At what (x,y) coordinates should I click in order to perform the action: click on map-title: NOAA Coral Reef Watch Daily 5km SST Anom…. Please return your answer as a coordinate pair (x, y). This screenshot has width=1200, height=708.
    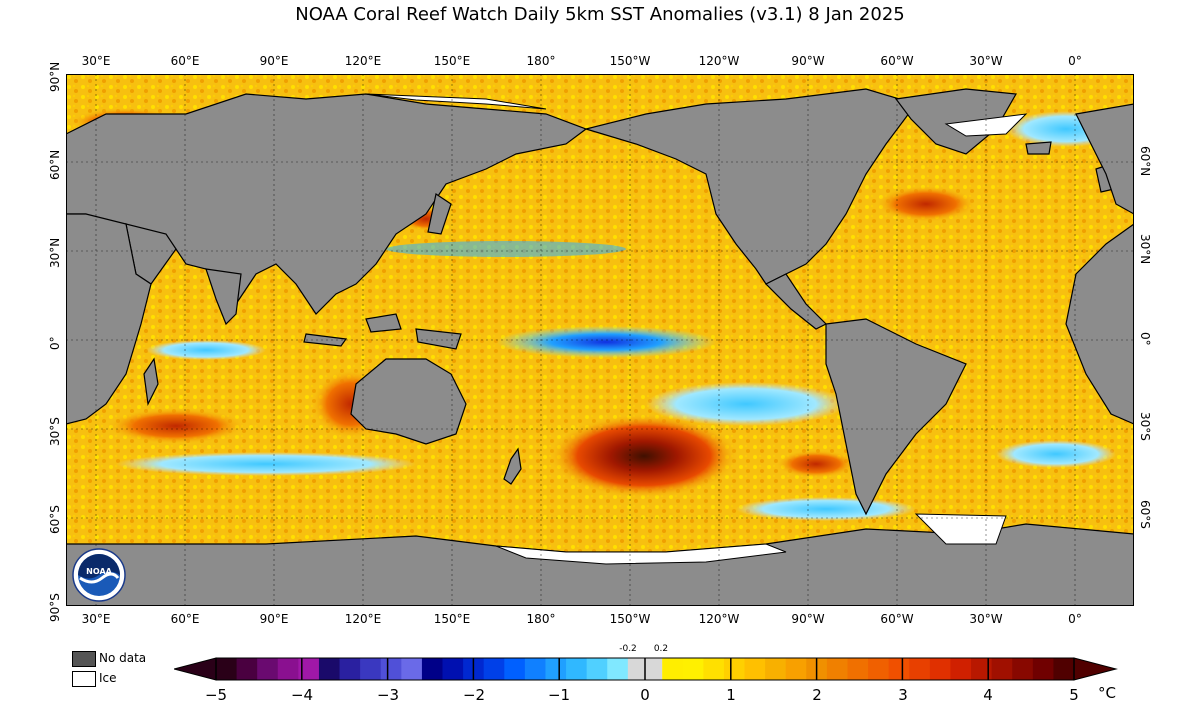
    Looking at the image, I should click on (600, 14).